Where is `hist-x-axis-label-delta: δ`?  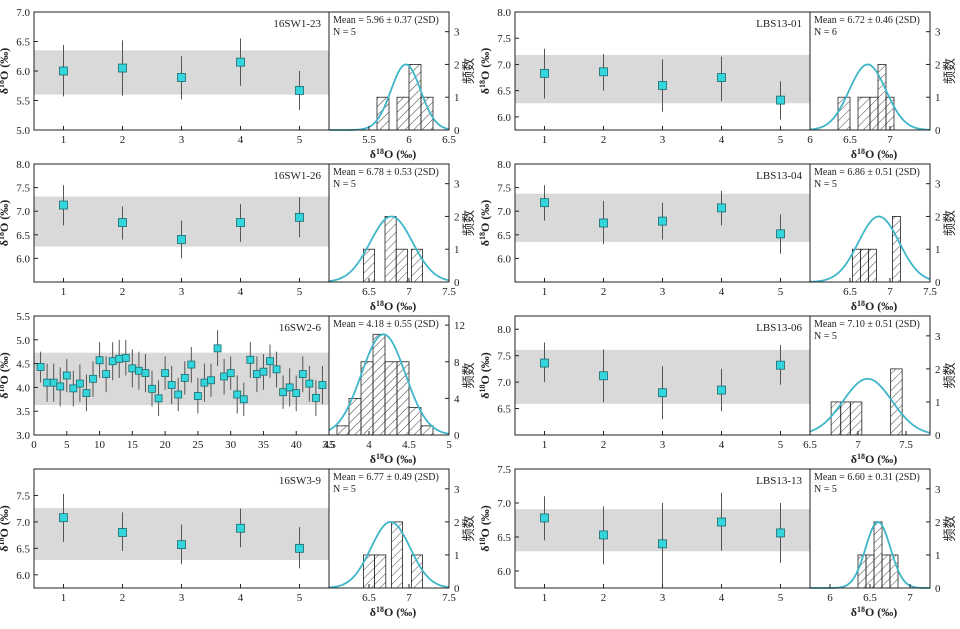
hist-x-axis-label-delta: δ is located at coordinates (373, 612).